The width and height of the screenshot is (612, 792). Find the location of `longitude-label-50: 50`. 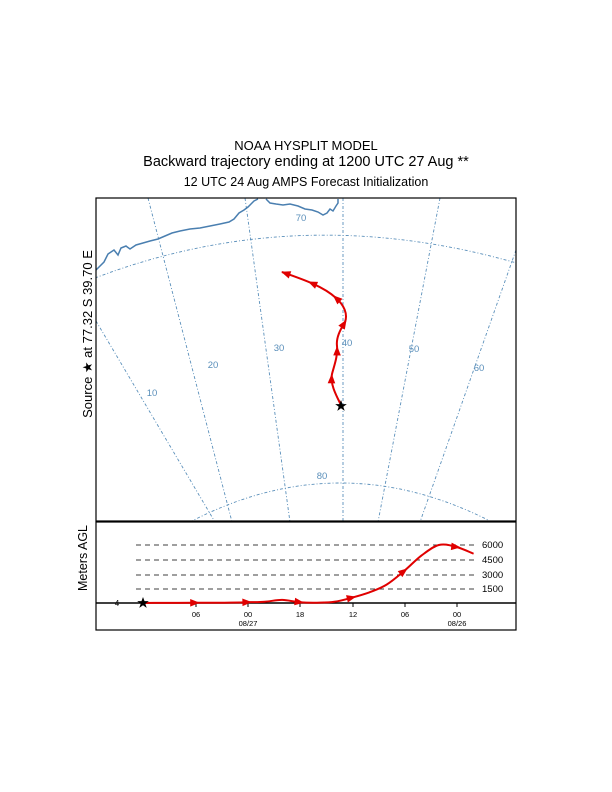

longitude-label-50: 50 is located at coordinates (414, 349).